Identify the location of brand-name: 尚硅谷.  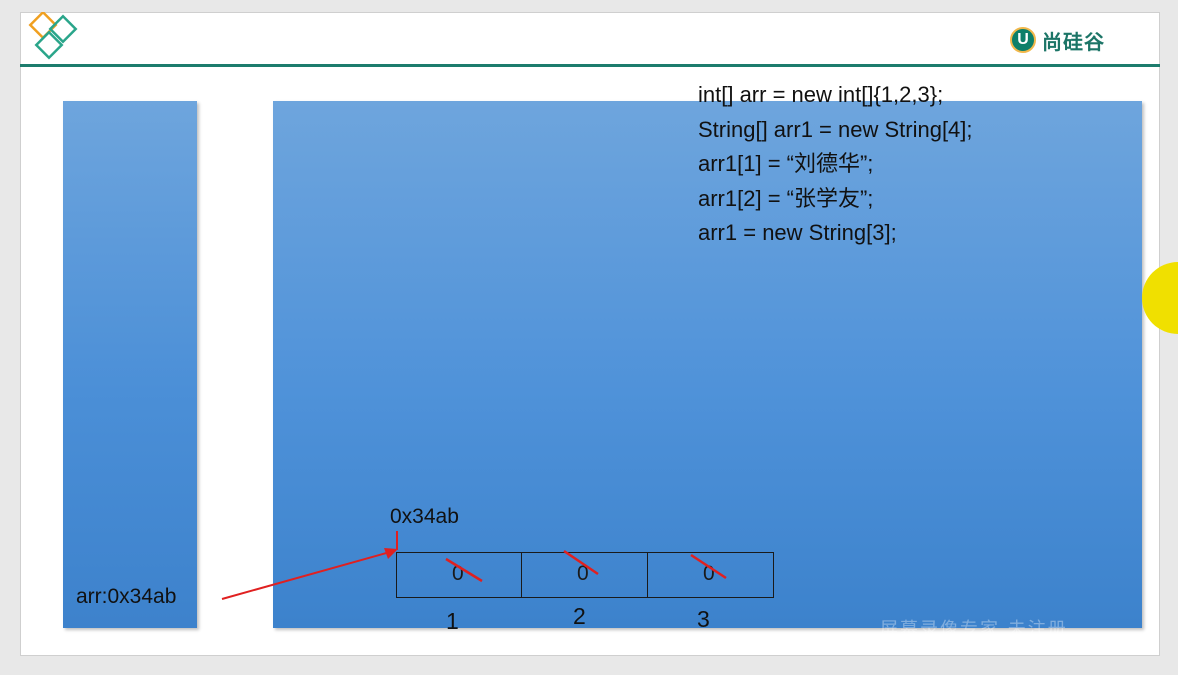
(1073, 41).